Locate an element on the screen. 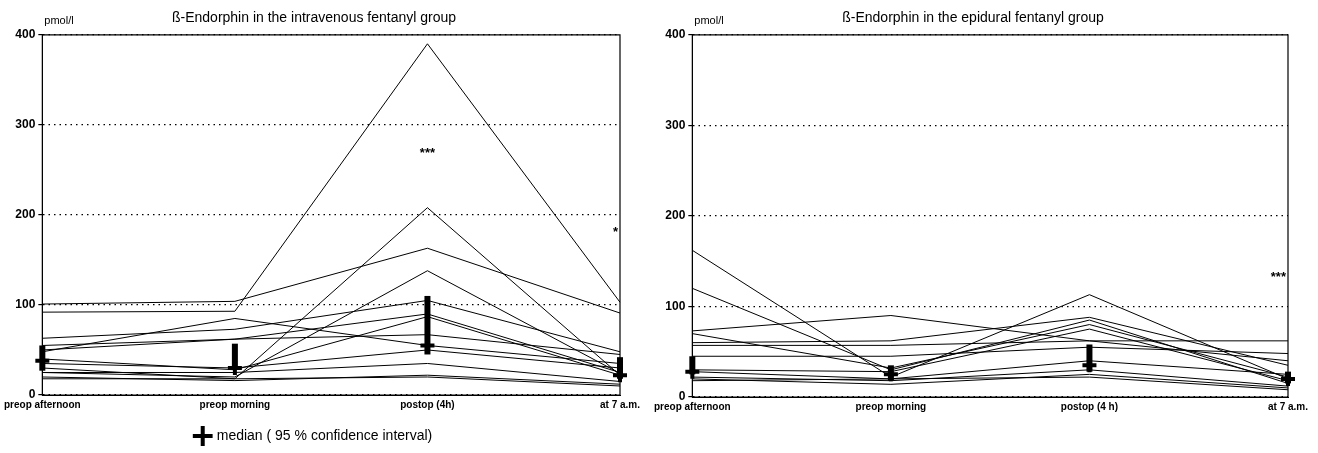 This screenshot has height=453, width=1318. x-tick-label: postop (4 h) is located at coordinates (1089, 406).